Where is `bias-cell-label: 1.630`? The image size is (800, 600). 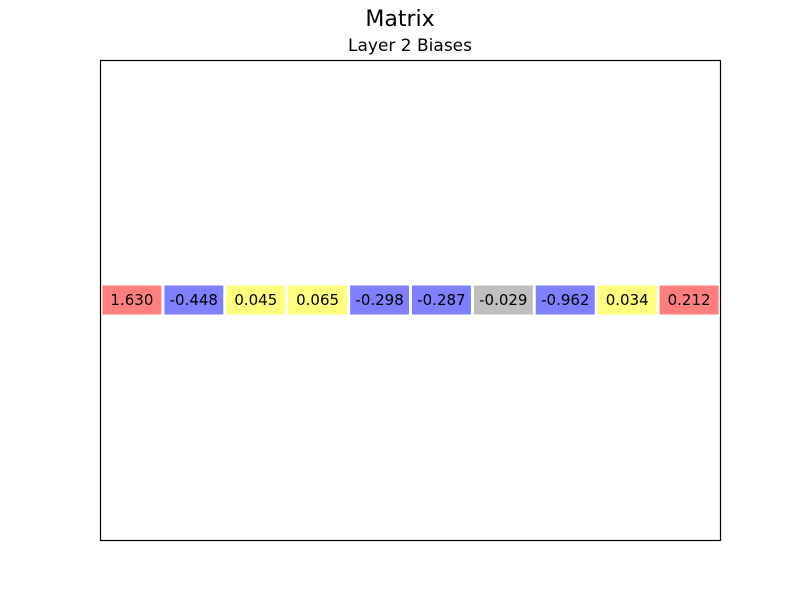
bias-cell-label: 1.630 is located at coordinates (131, 300).